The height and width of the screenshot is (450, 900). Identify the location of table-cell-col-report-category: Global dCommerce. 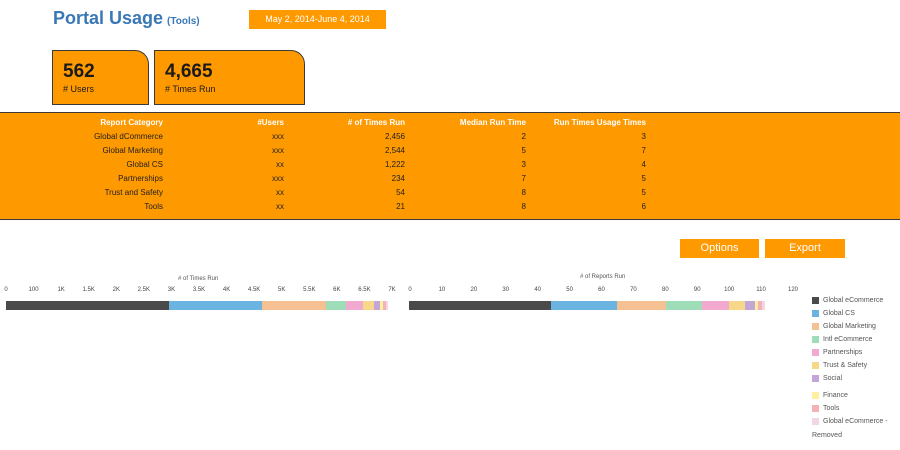
(128, 136).